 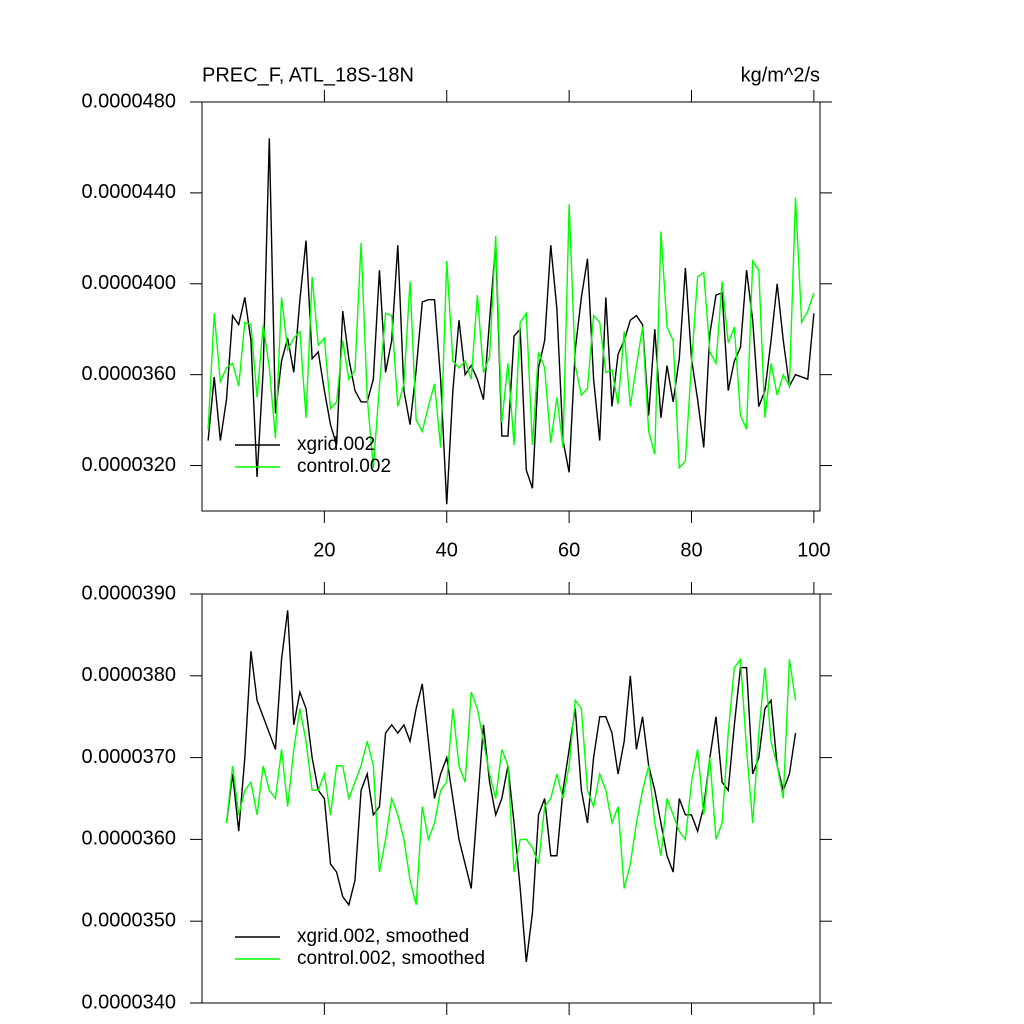 I want to click on x-tick-label: 60, so click(x=569, y=550).